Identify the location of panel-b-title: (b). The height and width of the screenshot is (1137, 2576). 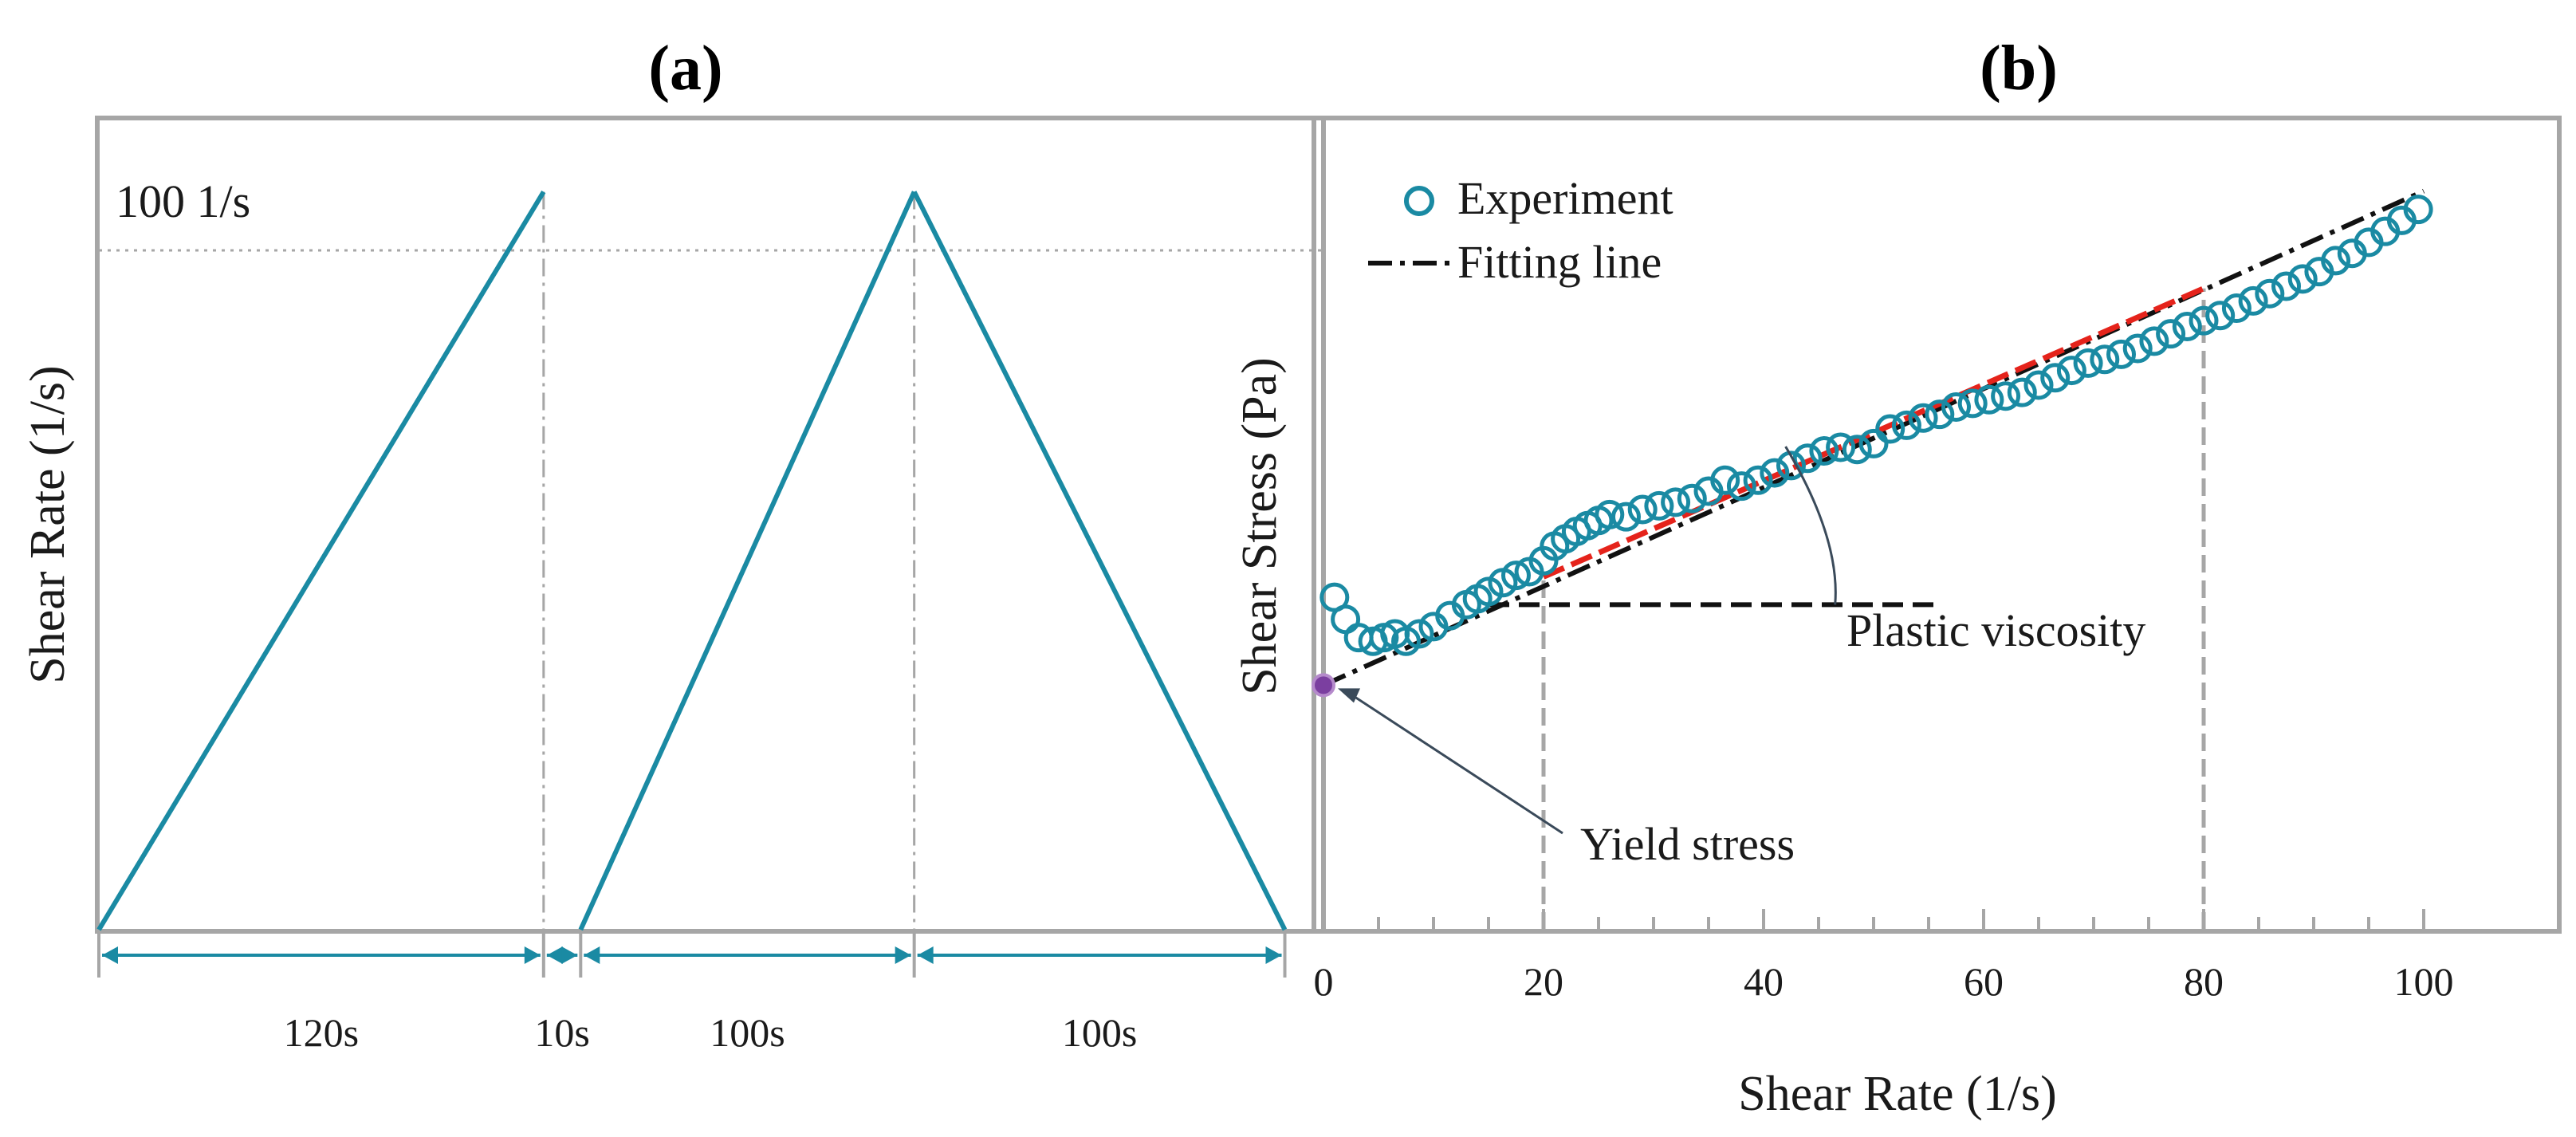
(2019, 68).